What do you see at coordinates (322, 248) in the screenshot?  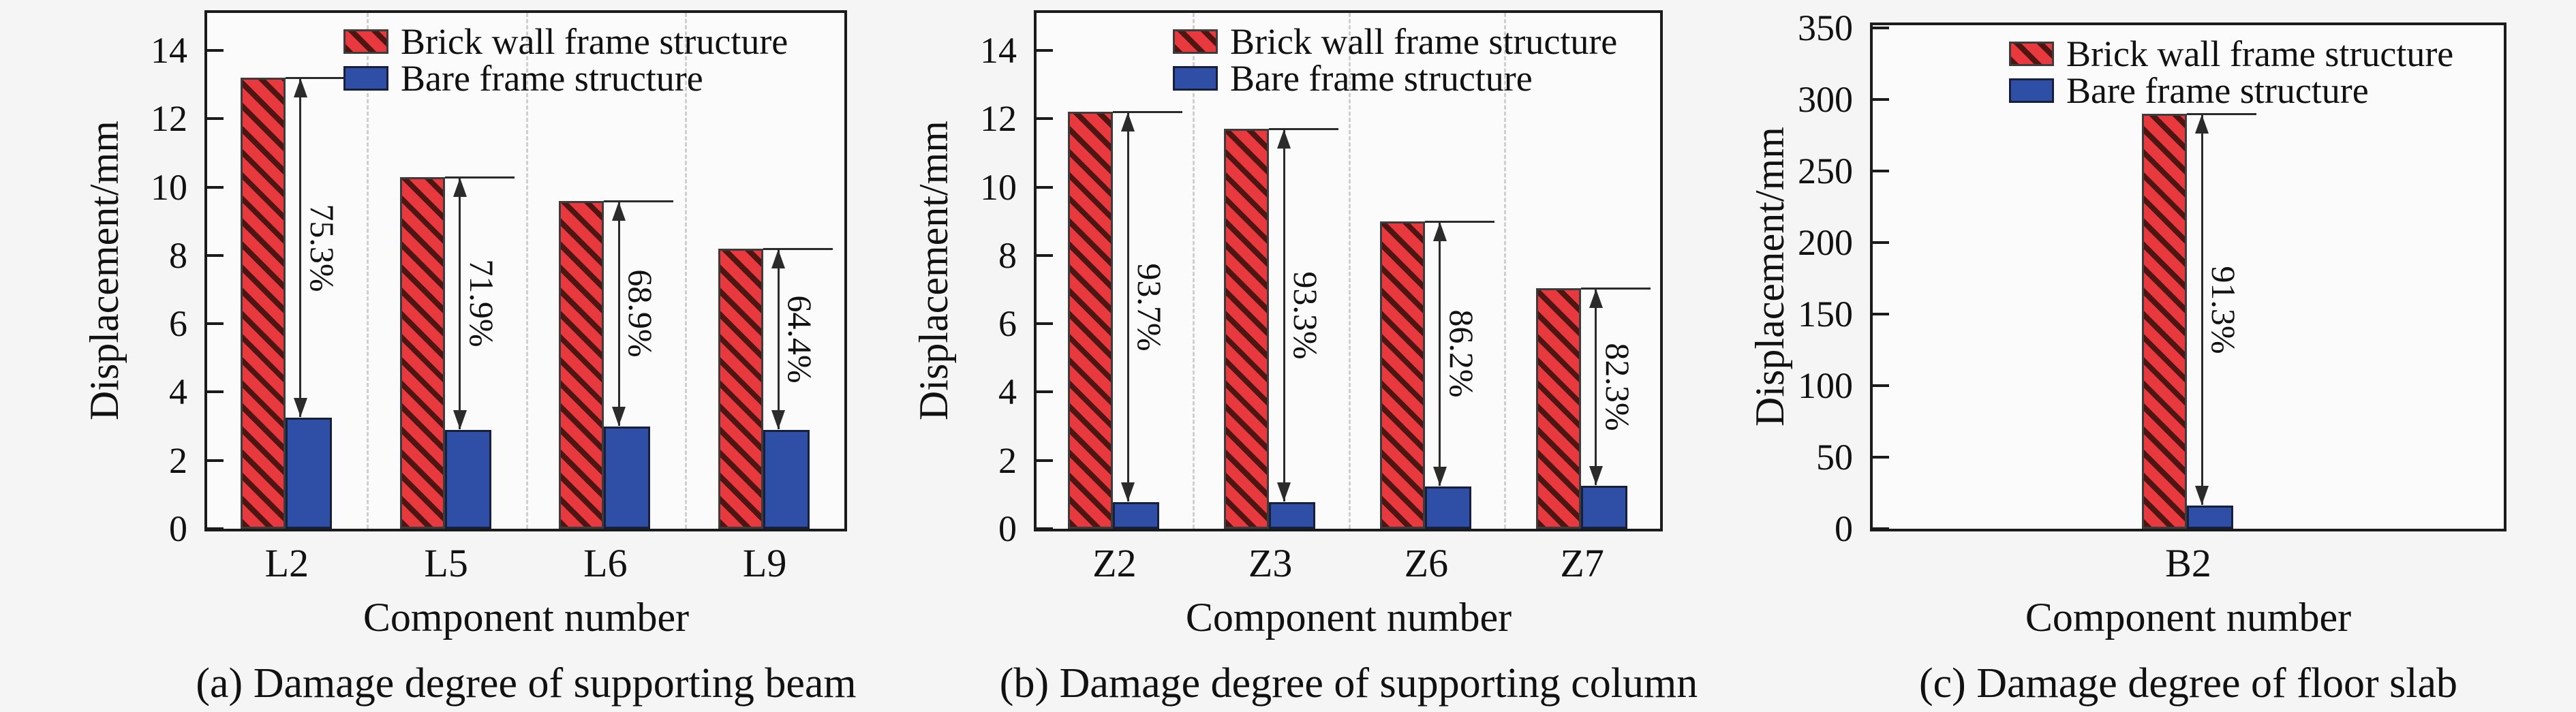 I see `damage-percentage-label: 75.3%` at bounding box center [322, 248].